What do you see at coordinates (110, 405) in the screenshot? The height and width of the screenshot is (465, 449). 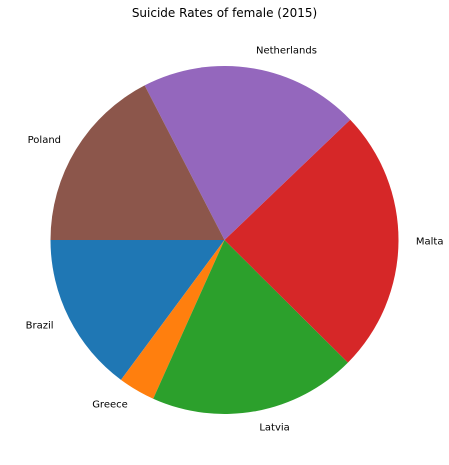 I see `pie-label-greece: Greece` at bounding box center [110, 405].